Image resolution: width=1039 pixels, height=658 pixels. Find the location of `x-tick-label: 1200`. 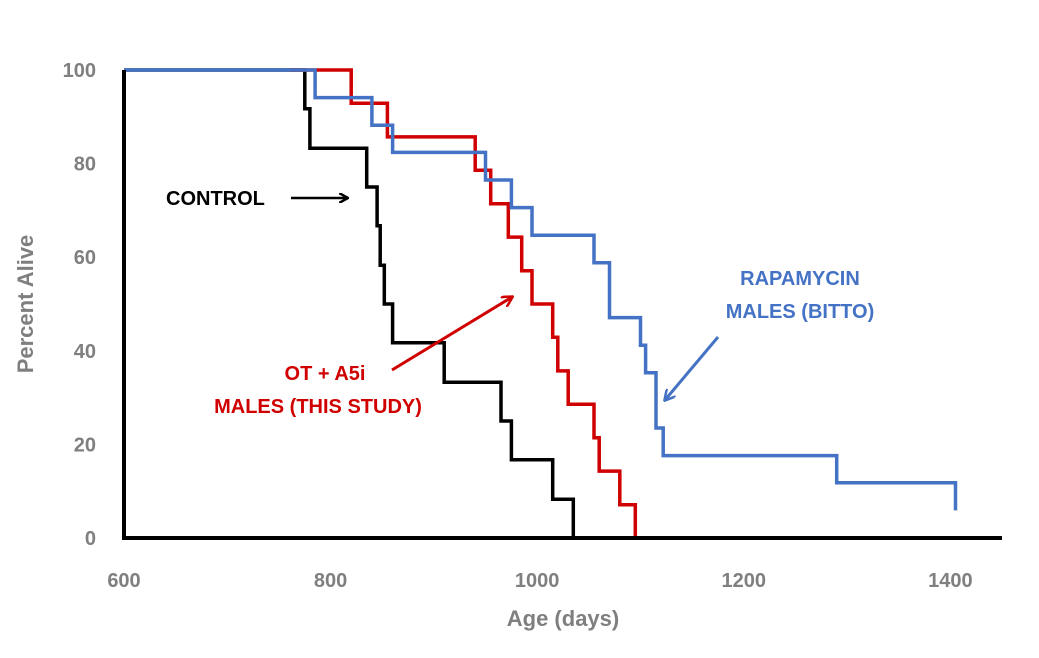

x-tick-label: 1200 is located at coordinates (744, 581).